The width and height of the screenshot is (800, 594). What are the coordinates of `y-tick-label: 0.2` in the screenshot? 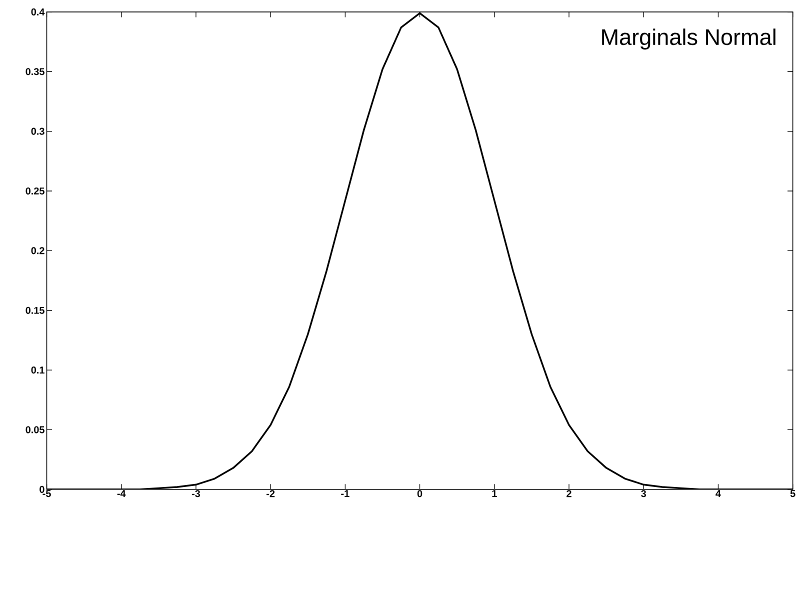 It's located at (37, 250).